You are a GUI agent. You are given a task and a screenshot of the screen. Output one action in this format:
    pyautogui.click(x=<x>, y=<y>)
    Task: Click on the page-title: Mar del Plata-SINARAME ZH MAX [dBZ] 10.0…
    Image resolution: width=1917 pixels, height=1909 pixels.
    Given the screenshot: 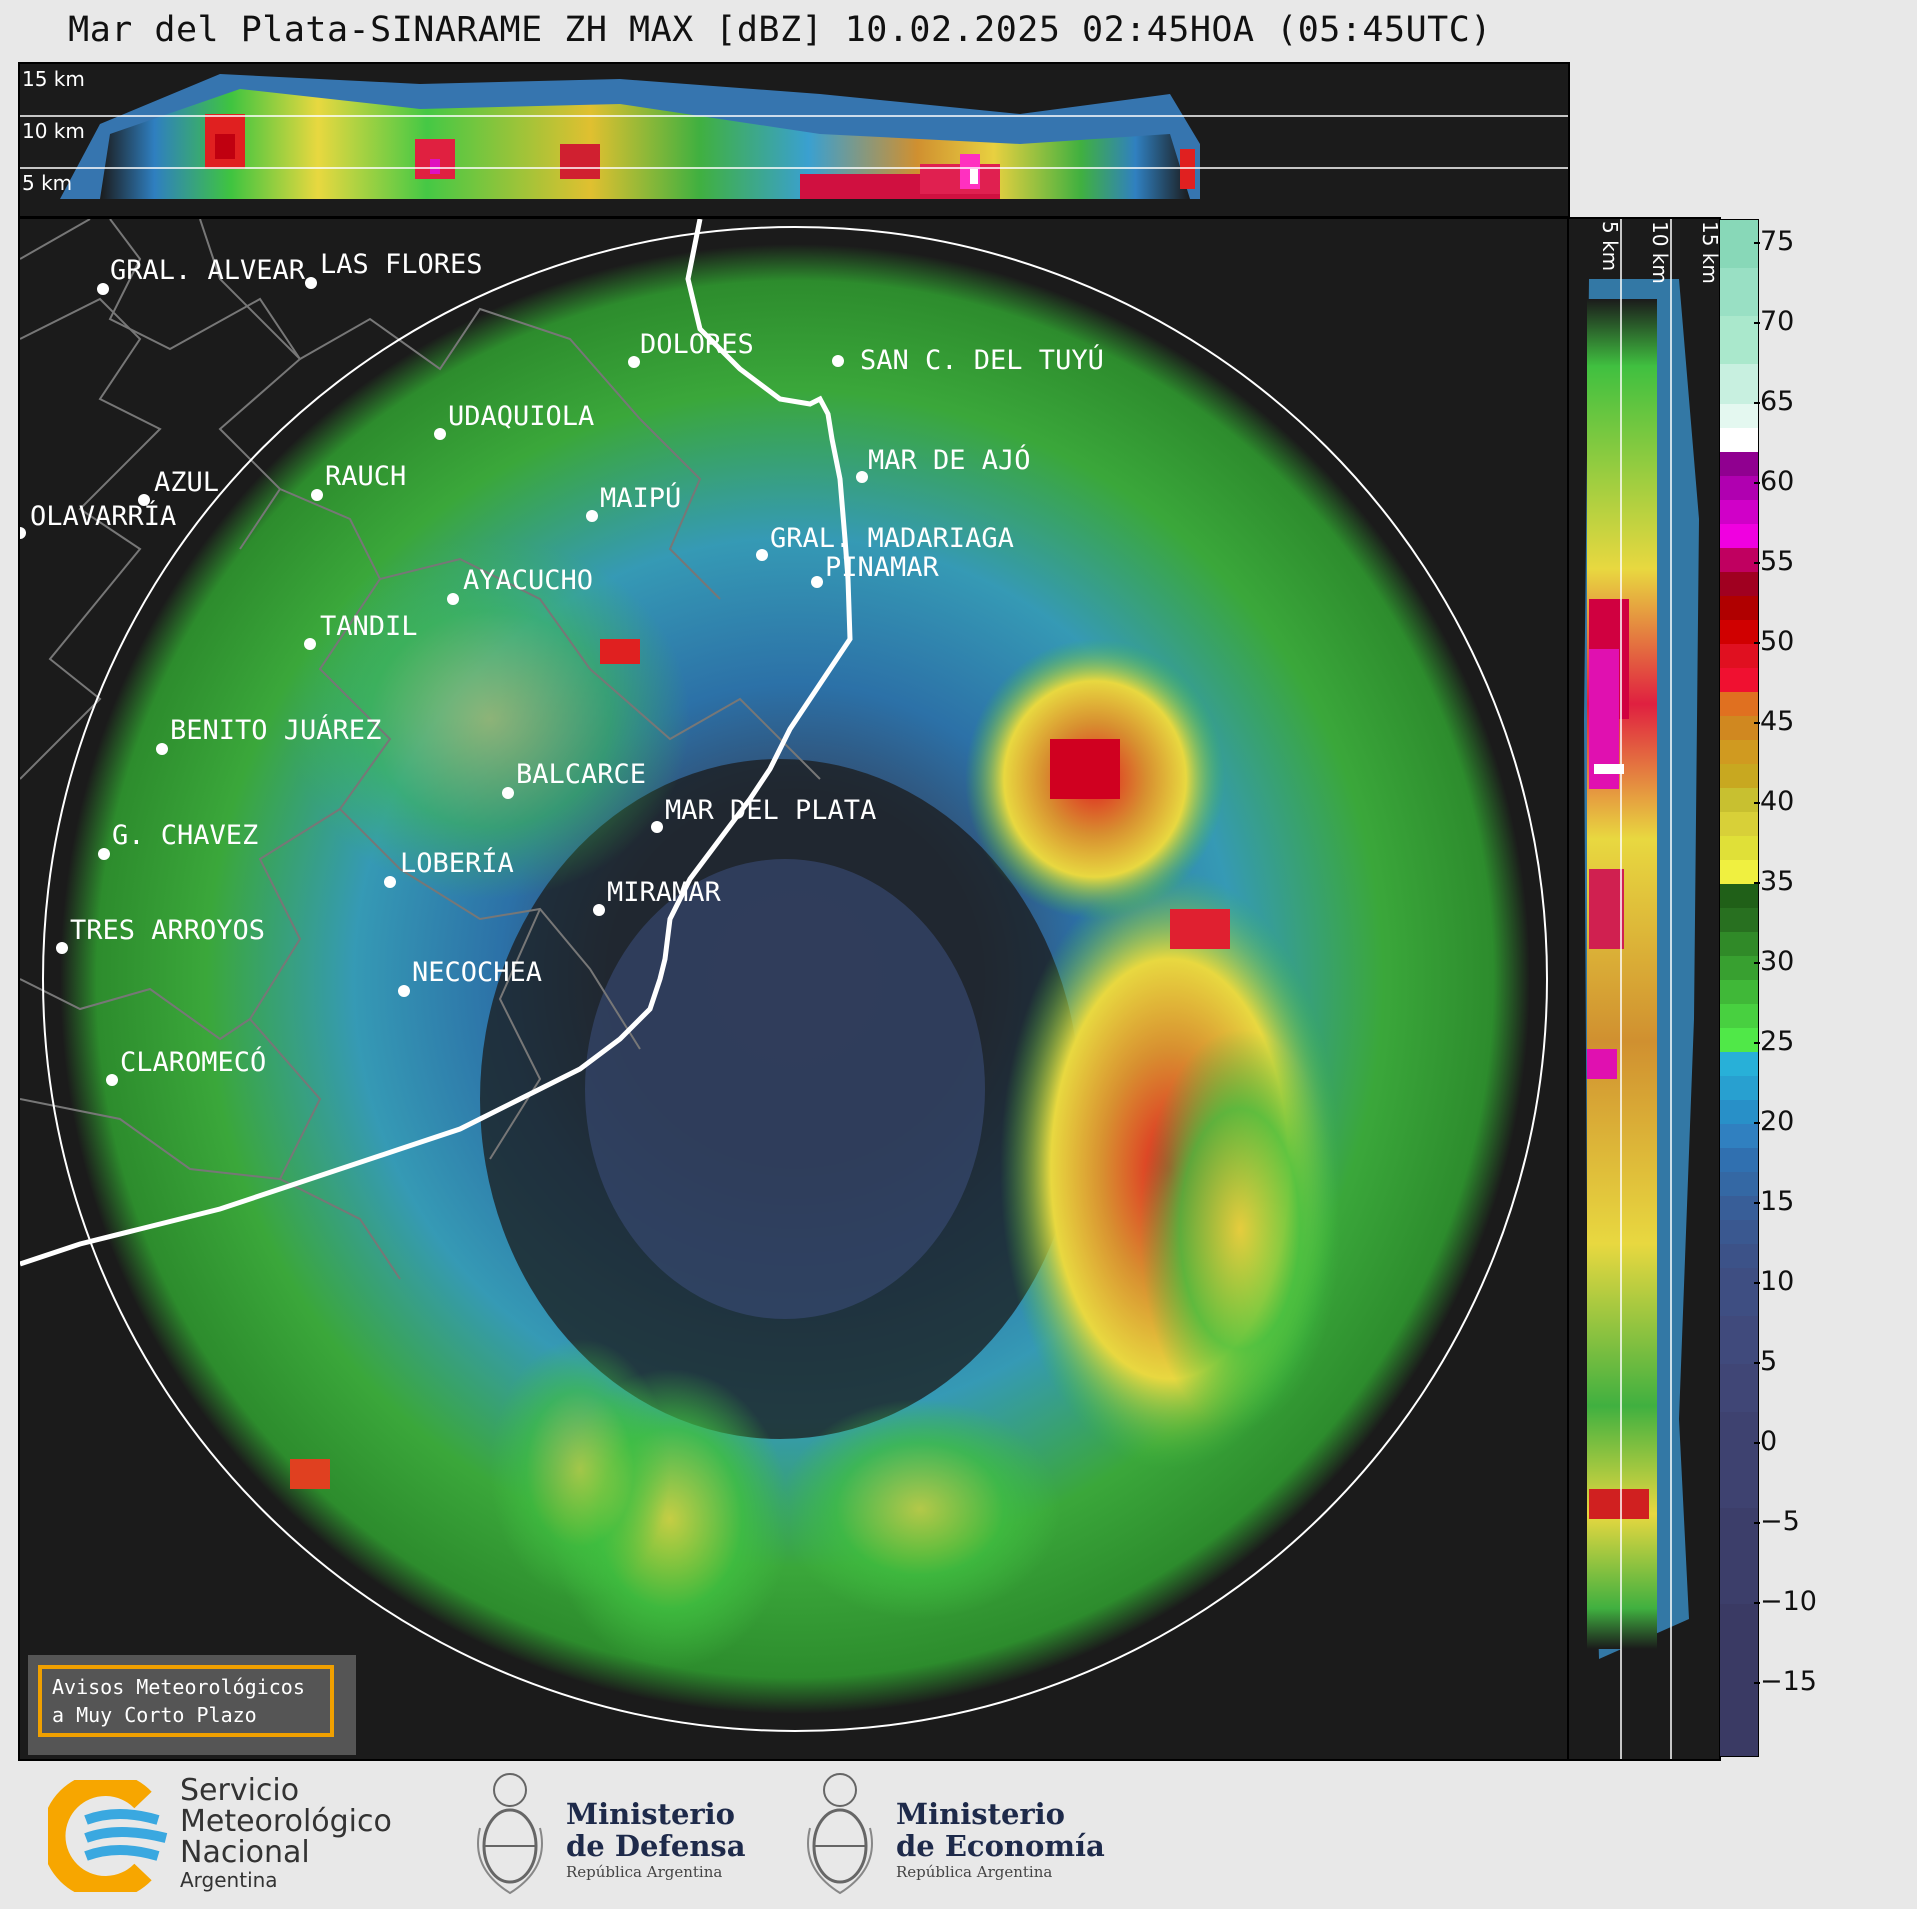 What is the action you would take?
    pyautogui.click(x=780, y=30)
    